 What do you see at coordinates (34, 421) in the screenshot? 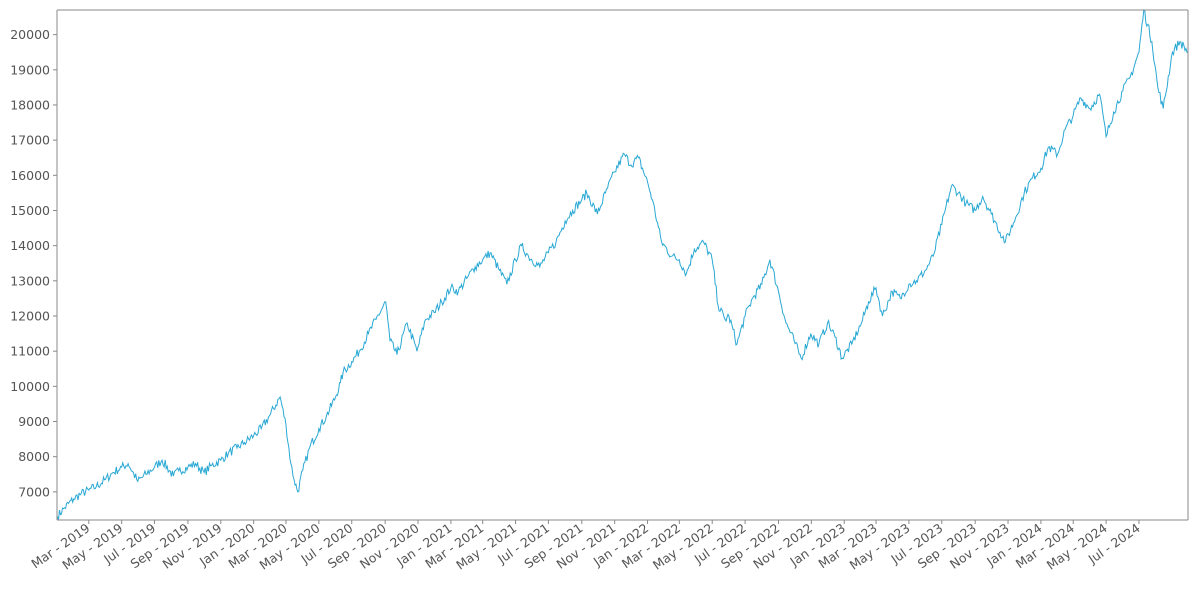
I see `y-tick-label: 9000` at bounding box center [34, 421].